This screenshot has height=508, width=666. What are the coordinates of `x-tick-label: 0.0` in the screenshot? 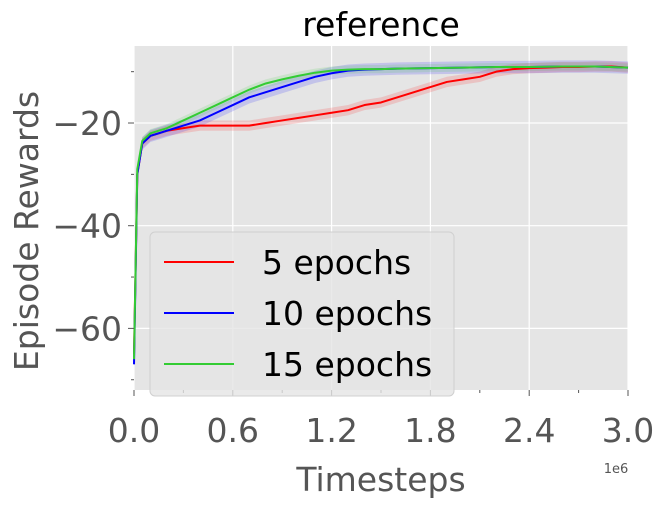 It's located at (134, 430).